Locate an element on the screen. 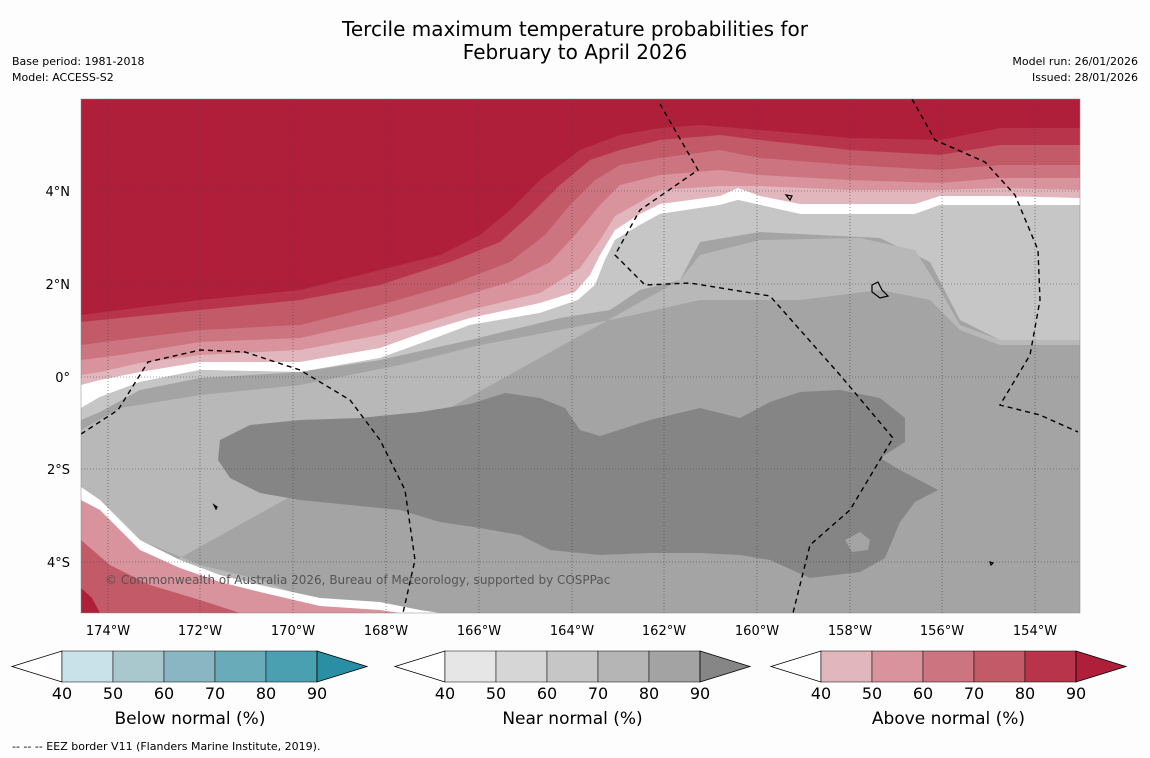  model-name: Model: ACCESS-S2 is located at coordinates (63, 77).